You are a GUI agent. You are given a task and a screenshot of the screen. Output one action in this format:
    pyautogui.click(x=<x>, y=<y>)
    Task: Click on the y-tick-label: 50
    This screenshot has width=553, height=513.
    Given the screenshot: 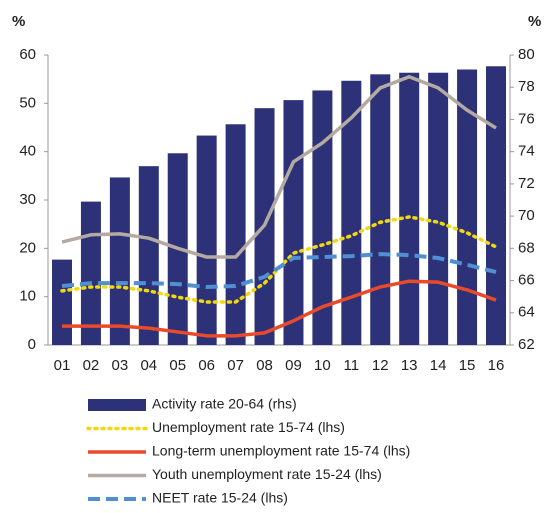 What is the action you would take?
    pyautogui.click(x=27, y=102)
    